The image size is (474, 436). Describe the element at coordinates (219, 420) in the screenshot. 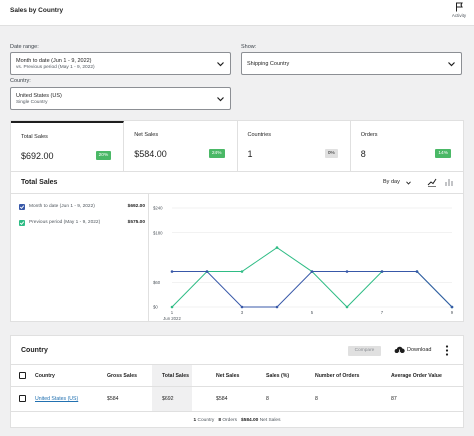

I see `summary-orders: 8` at that location.